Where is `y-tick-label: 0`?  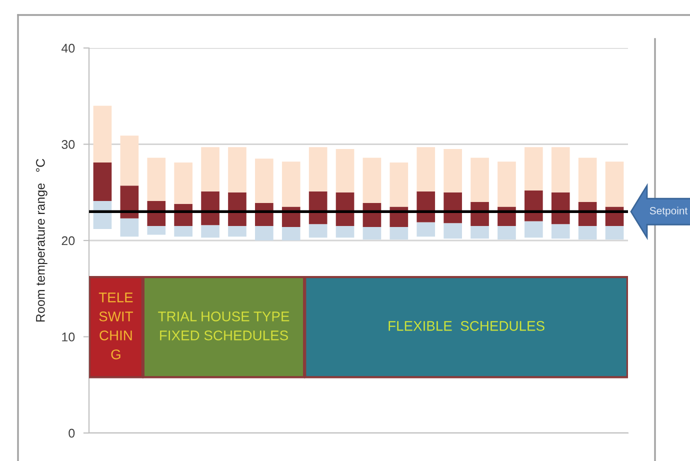 y-tick-label: 0 is located at coordinates (71, 433).